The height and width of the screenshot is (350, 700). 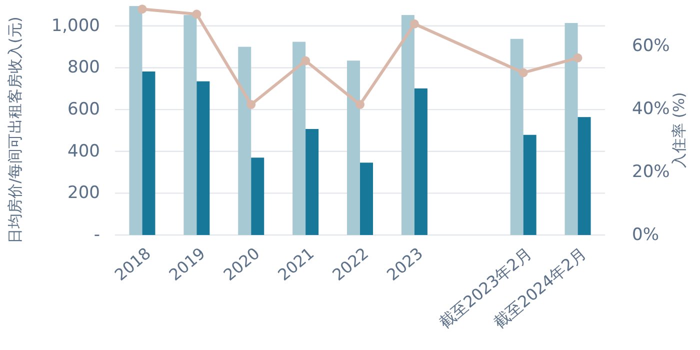 What do you see at coordinates (651, 108) in the screenshot?
I see `y2-tick-label: 40%` at bounding box center [651, 108].